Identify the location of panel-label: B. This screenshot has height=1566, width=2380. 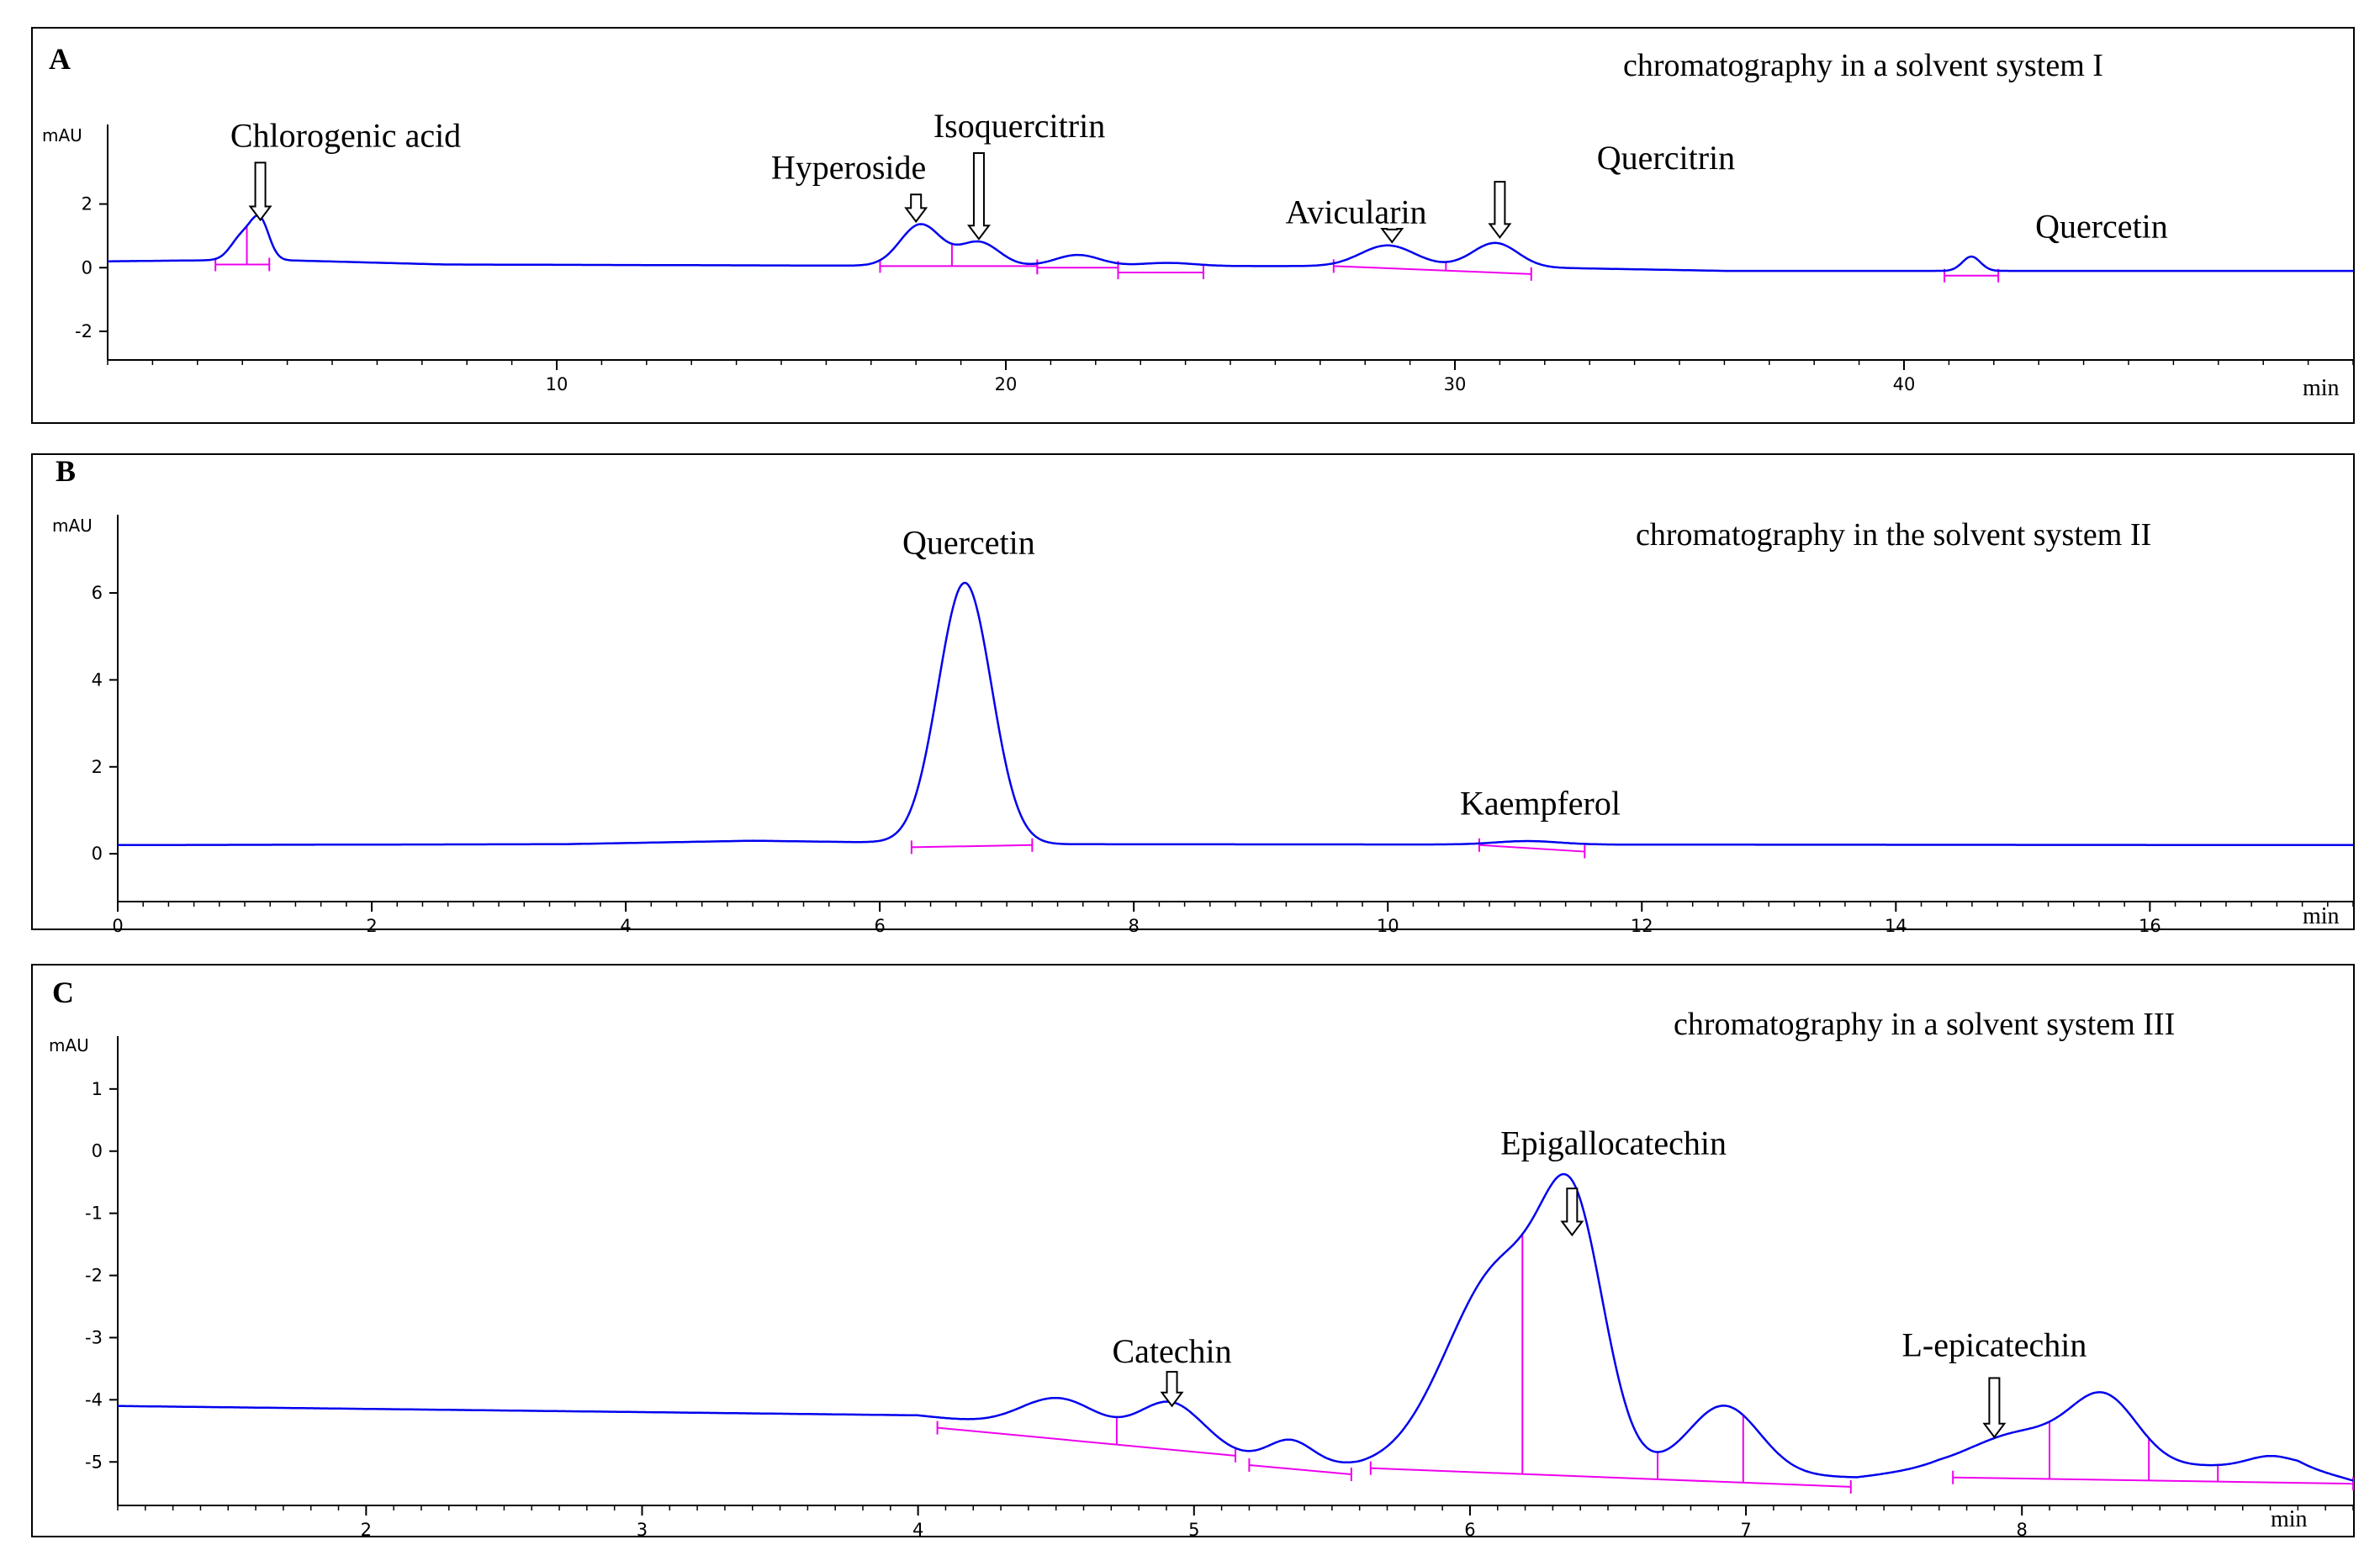
(66, 471).